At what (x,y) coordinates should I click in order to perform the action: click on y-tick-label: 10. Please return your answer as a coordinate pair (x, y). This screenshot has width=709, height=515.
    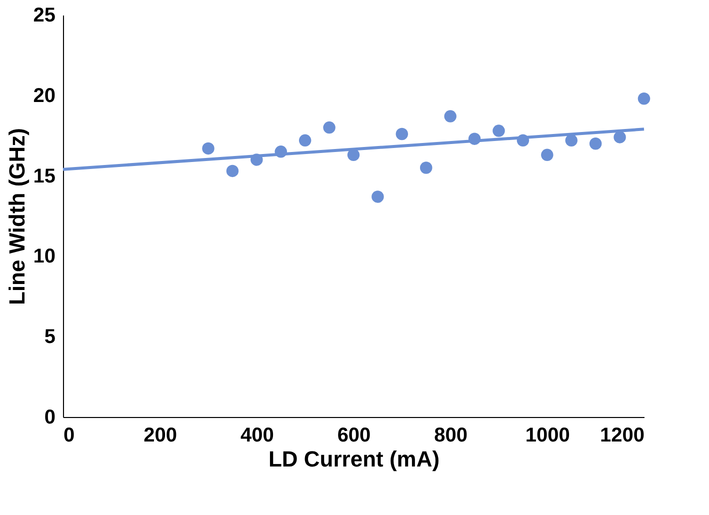
    Looking at the image, I should click on (44, 257).